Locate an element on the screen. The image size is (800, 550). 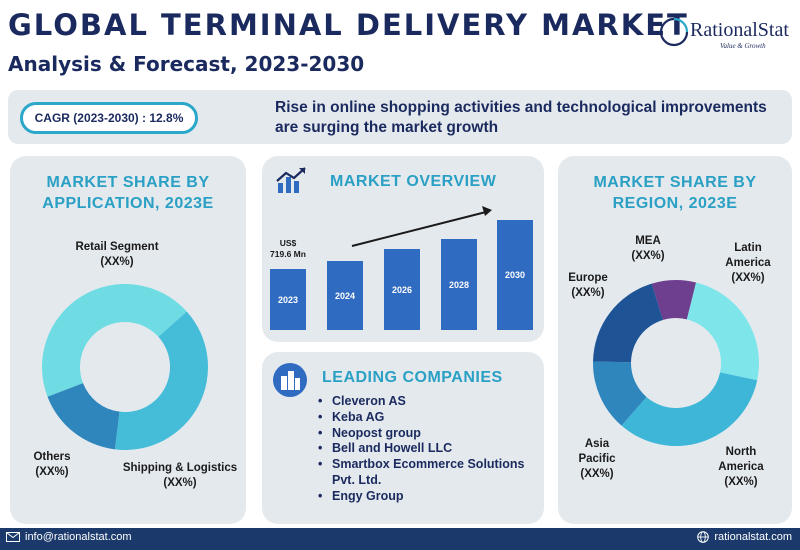
label-latin-america-name1: Latin is located at coordinates (748, 248).